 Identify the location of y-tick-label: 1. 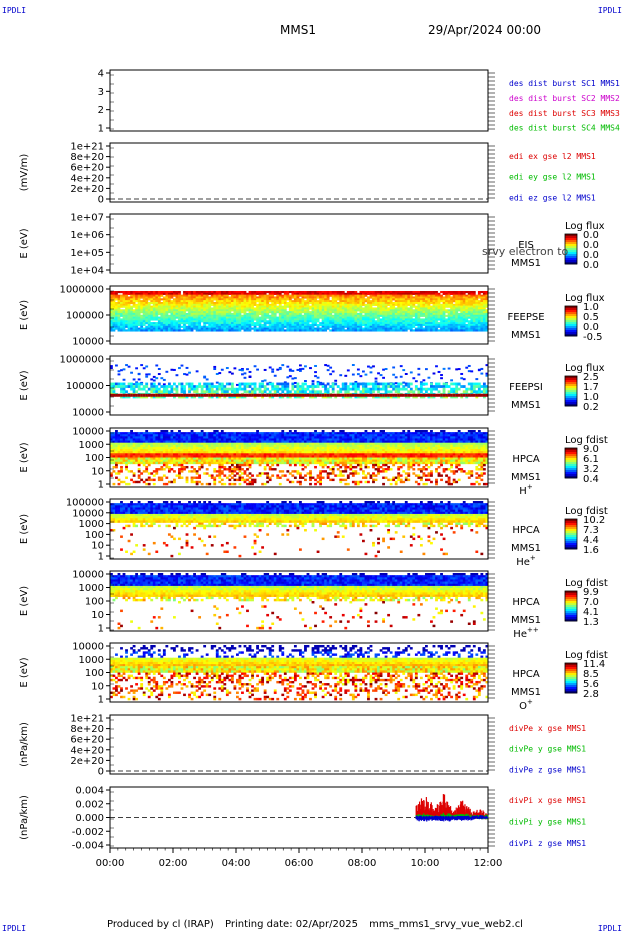
(101, 129).